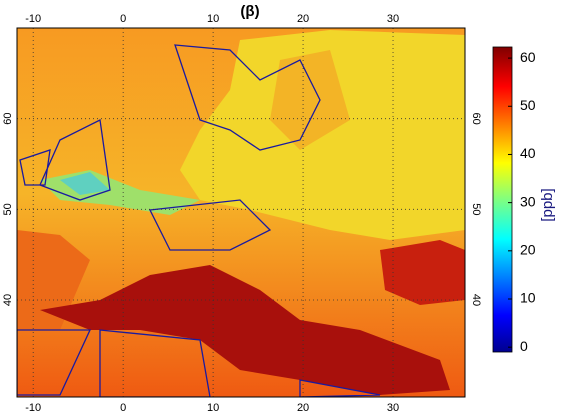  I want to click on colorbar-tick-label: 10, so click(528, 298).